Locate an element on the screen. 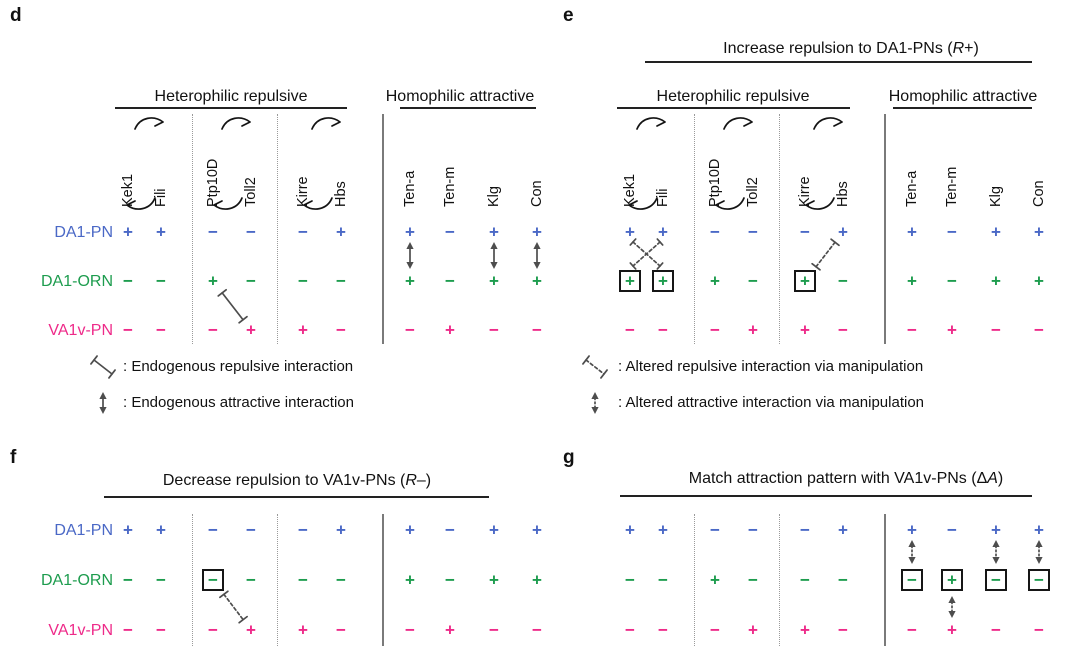 This screenshot has height=659, width=1080. panel-e-title: Increase repulsion to DA1-PNs (R+) is located at coordinates (851, 48).